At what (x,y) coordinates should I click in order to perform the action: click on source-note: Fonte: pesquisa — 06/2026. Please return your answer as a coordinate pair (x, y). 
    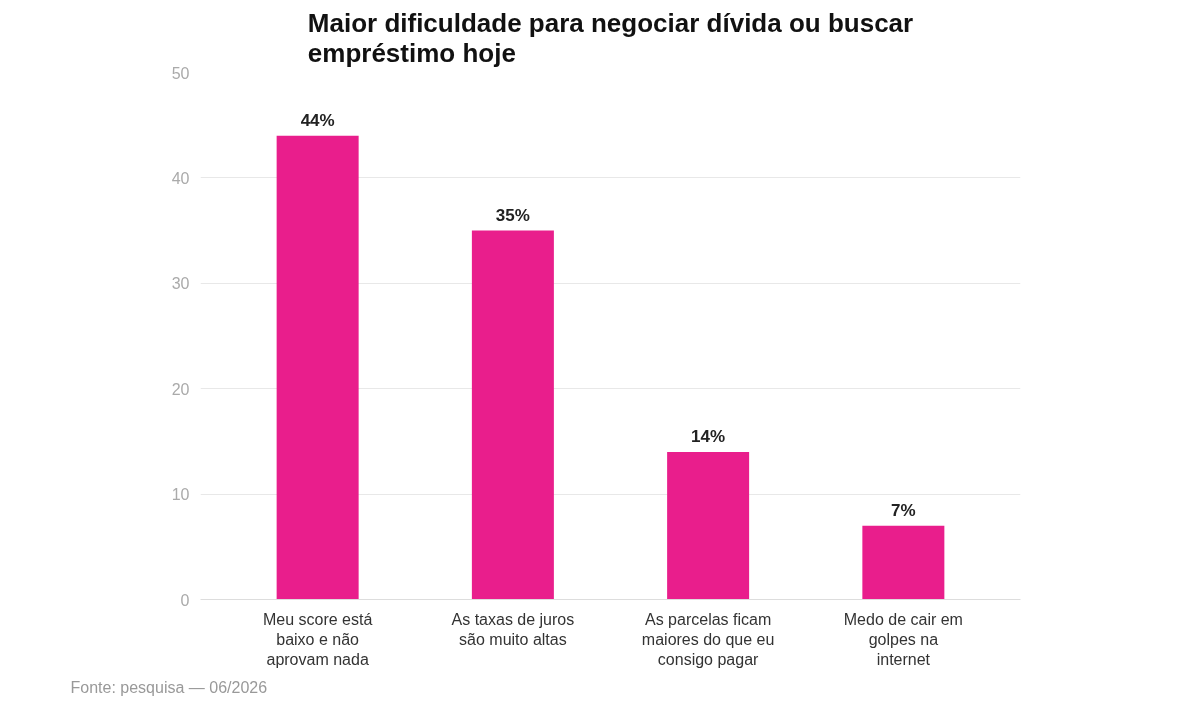
    Looking at the image, I should click on (169, 687).